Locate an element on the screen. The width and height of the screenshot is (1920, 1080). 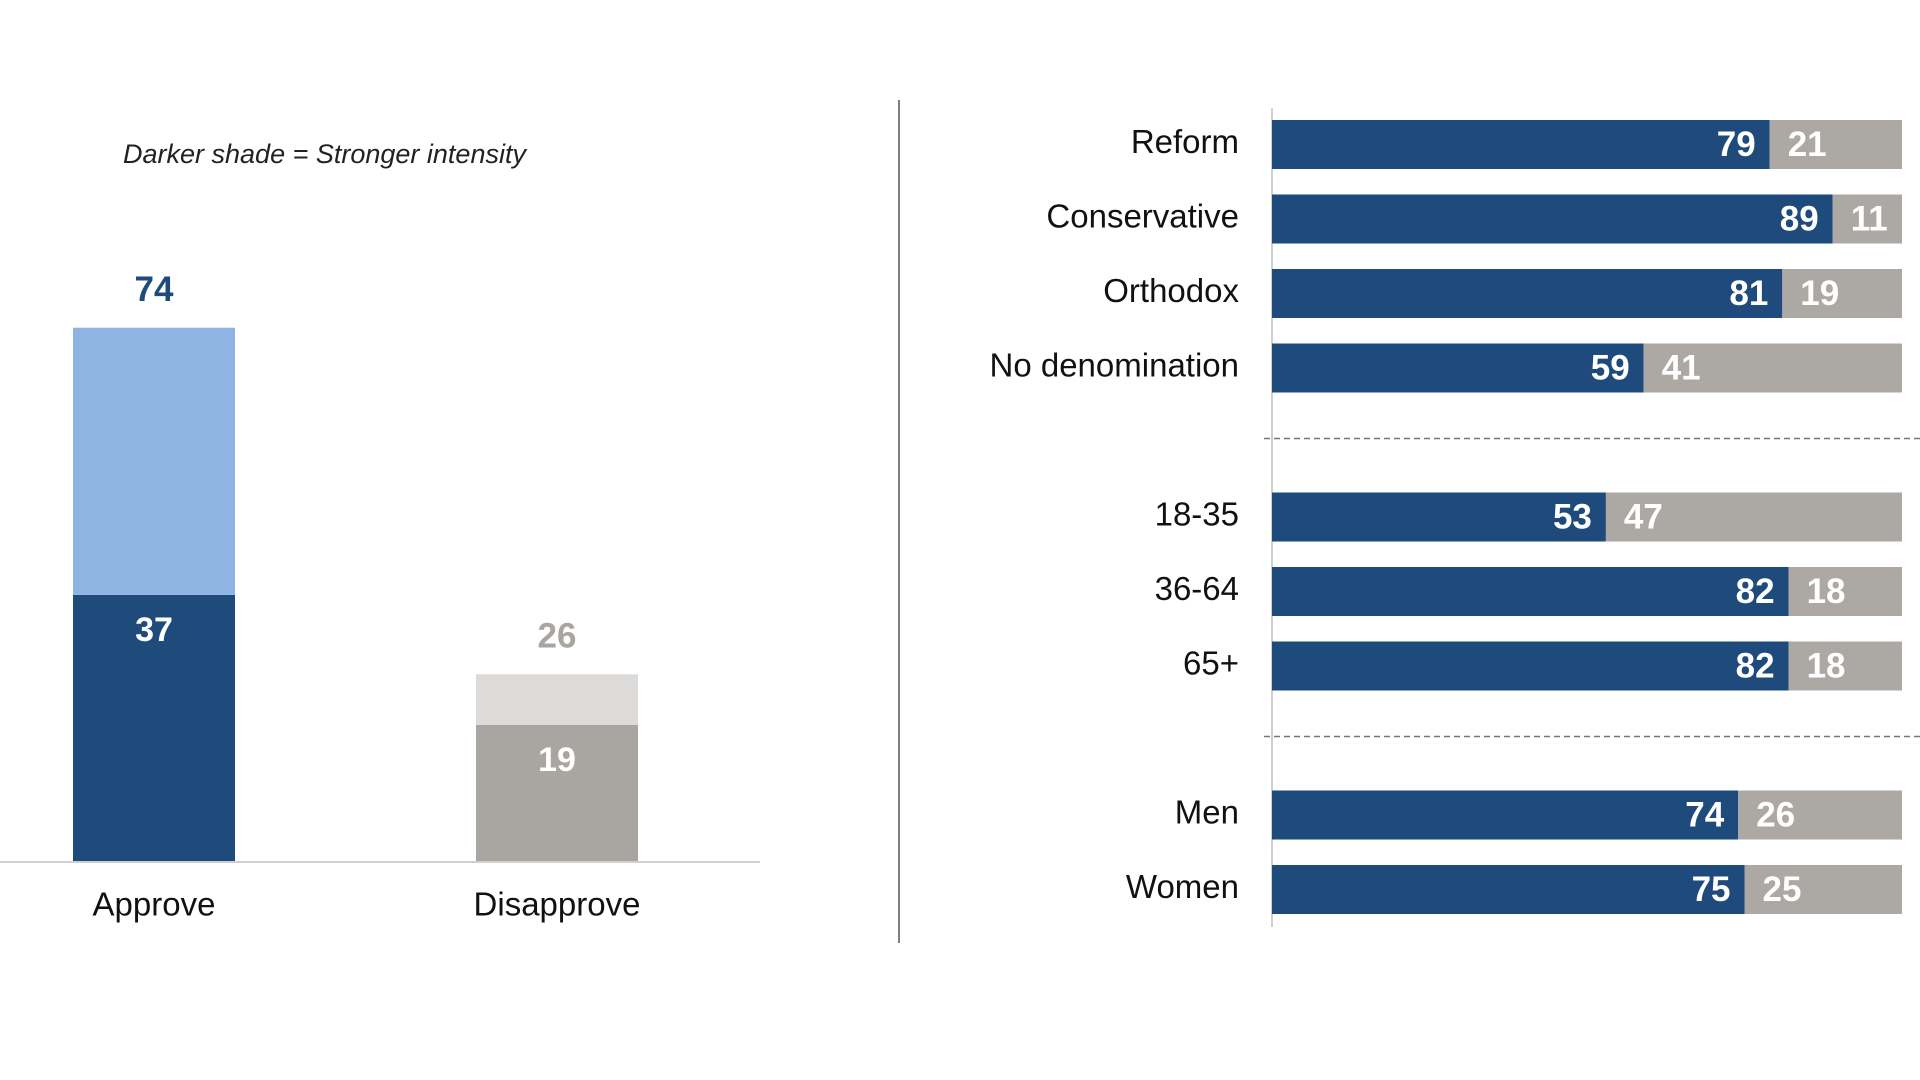
data-label: 41 is located at coordinates (1681, 367).